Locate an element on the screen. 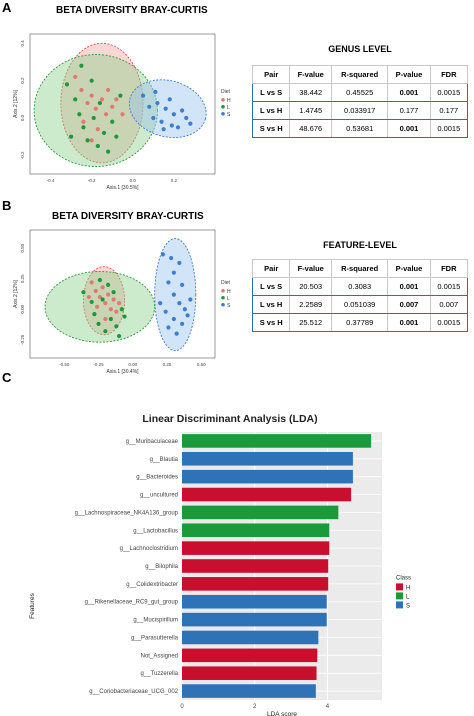  lda-category-label: g__Tuzzerella is located at coordinates (160, 674).